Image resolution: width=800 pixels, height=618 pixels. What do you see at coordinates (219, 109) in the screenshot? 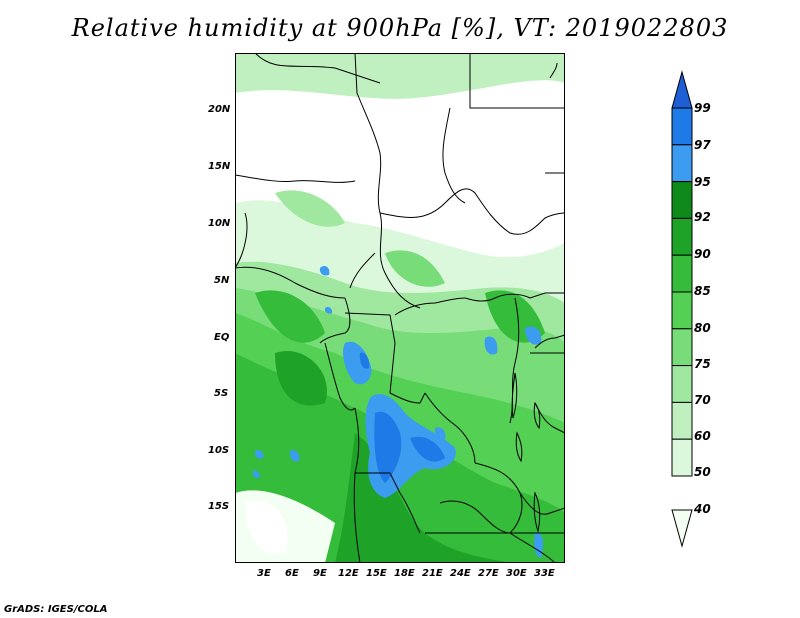
I see `lat-label-20n: 20N` at bounding box center [219, 109].